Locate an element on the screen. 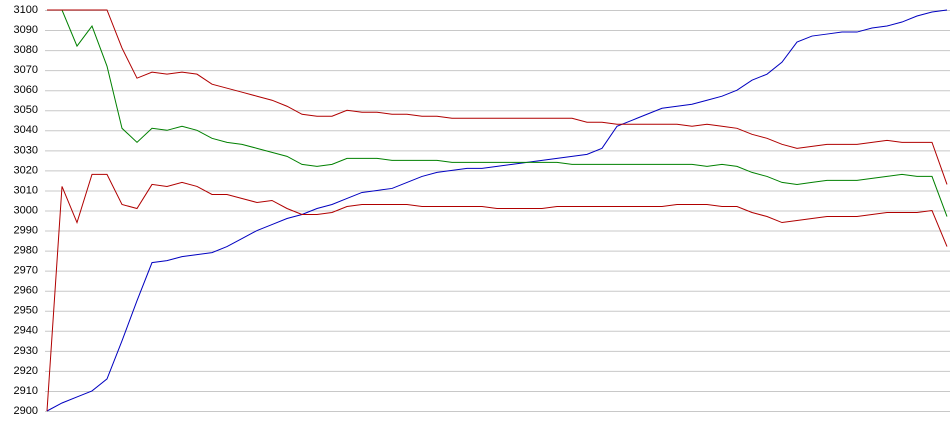 The image size is (950, 435). y-tick-label: 3010 is located at coordinates (26, 190).